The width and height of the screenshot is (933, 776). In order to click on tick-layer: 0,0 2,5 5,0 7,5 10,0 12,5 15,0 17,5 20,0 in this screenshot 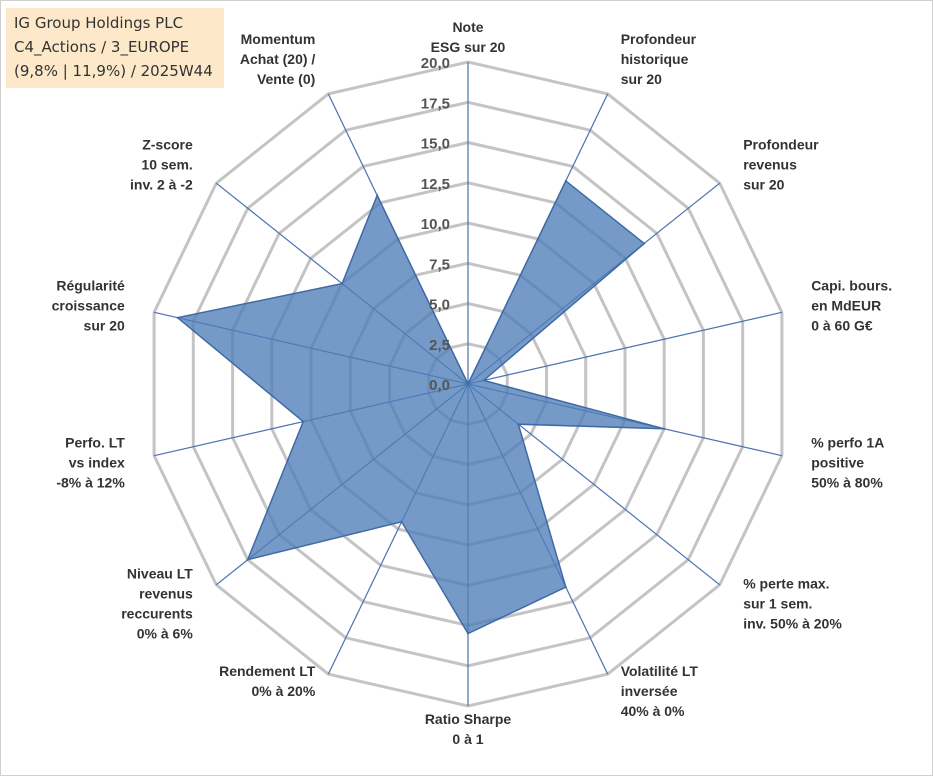, I will do `click(435, 224)`.